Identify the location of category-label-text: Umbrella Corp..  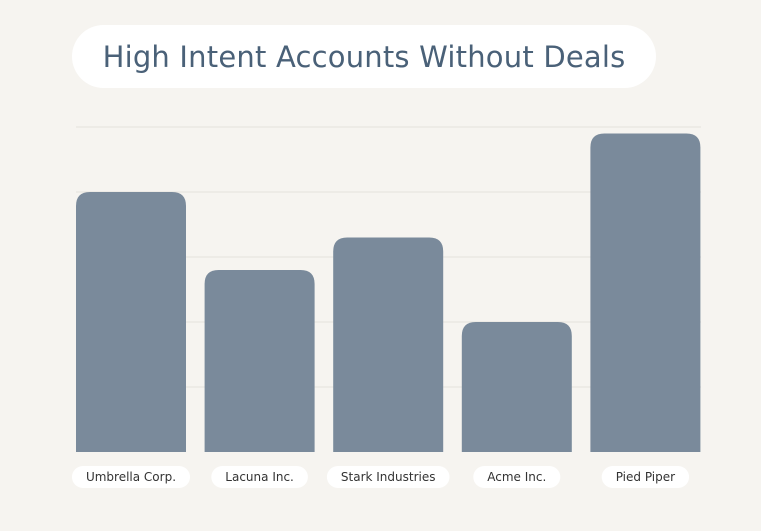
(131, 477).